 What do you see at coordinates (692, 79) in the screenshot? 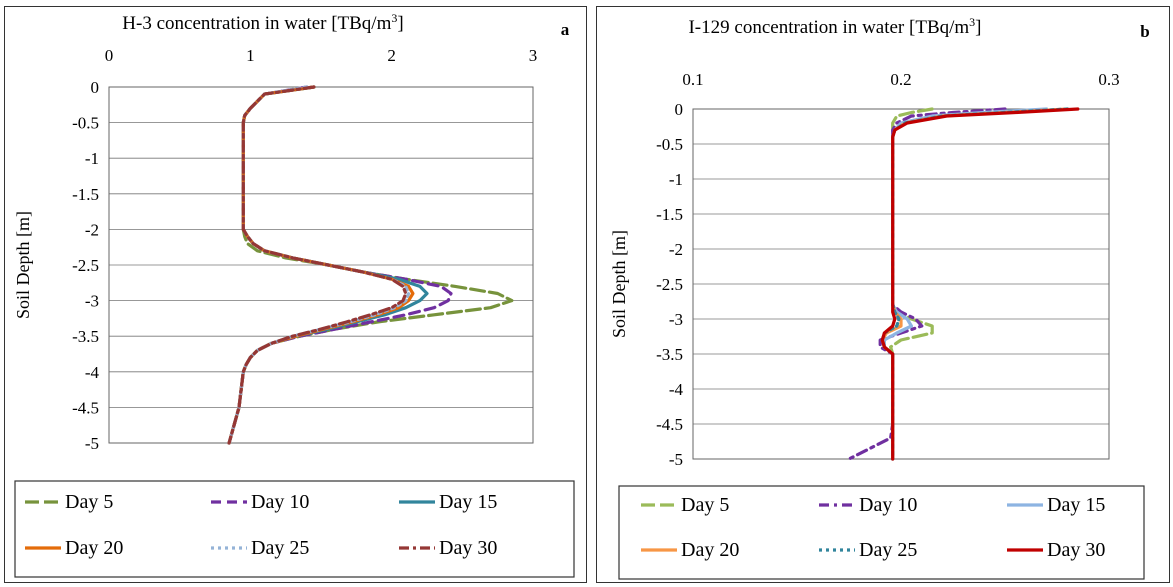
I see `x-tick-label: 0.1` at bounding box center [692, 79].